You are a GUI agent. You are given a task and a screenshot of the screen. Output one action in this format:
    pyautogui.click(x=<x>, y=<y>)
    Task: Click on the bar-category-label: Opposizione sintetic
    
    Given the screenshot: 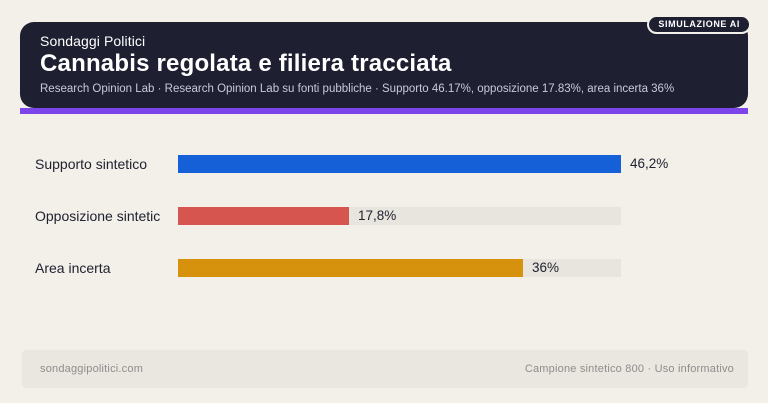 What is the action you would take?
    pyautogui.click(x=98, y=216)
    